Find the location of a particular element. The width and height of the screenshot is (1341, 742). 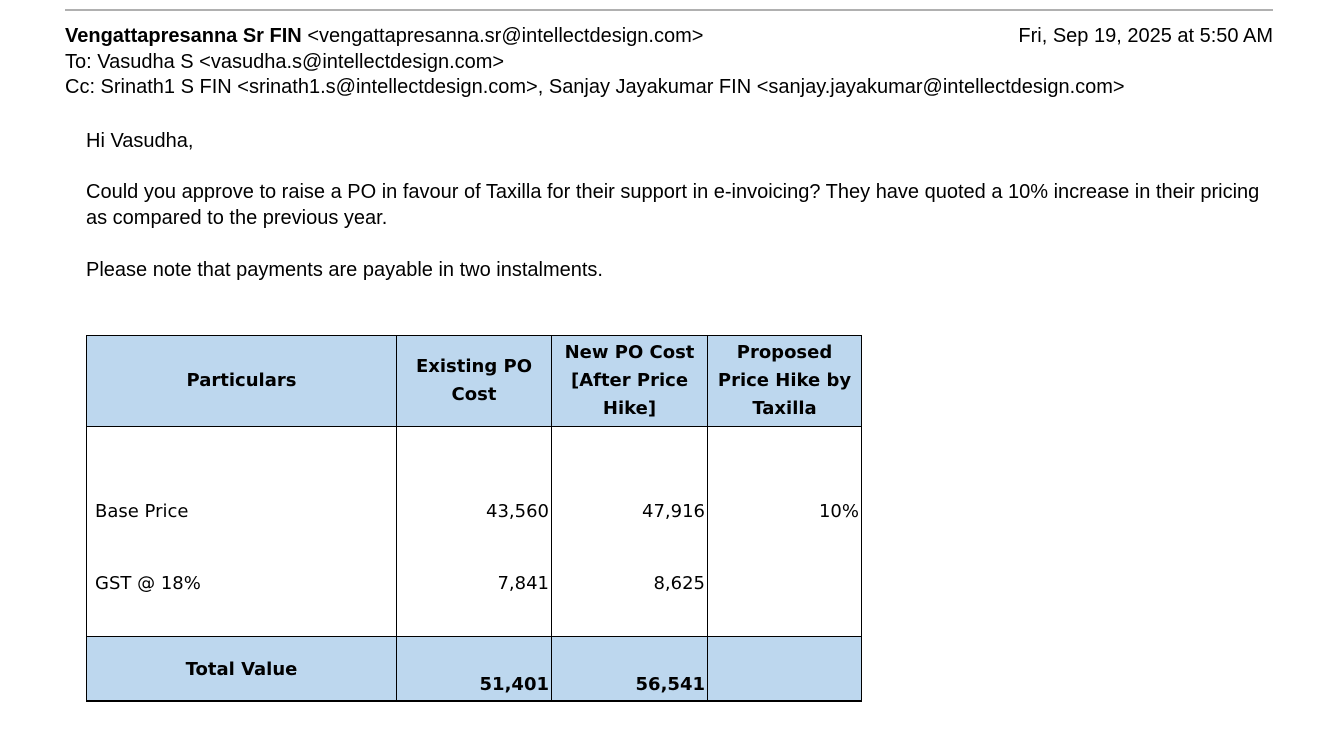

value: 10% is located at coordinates (838, 511).